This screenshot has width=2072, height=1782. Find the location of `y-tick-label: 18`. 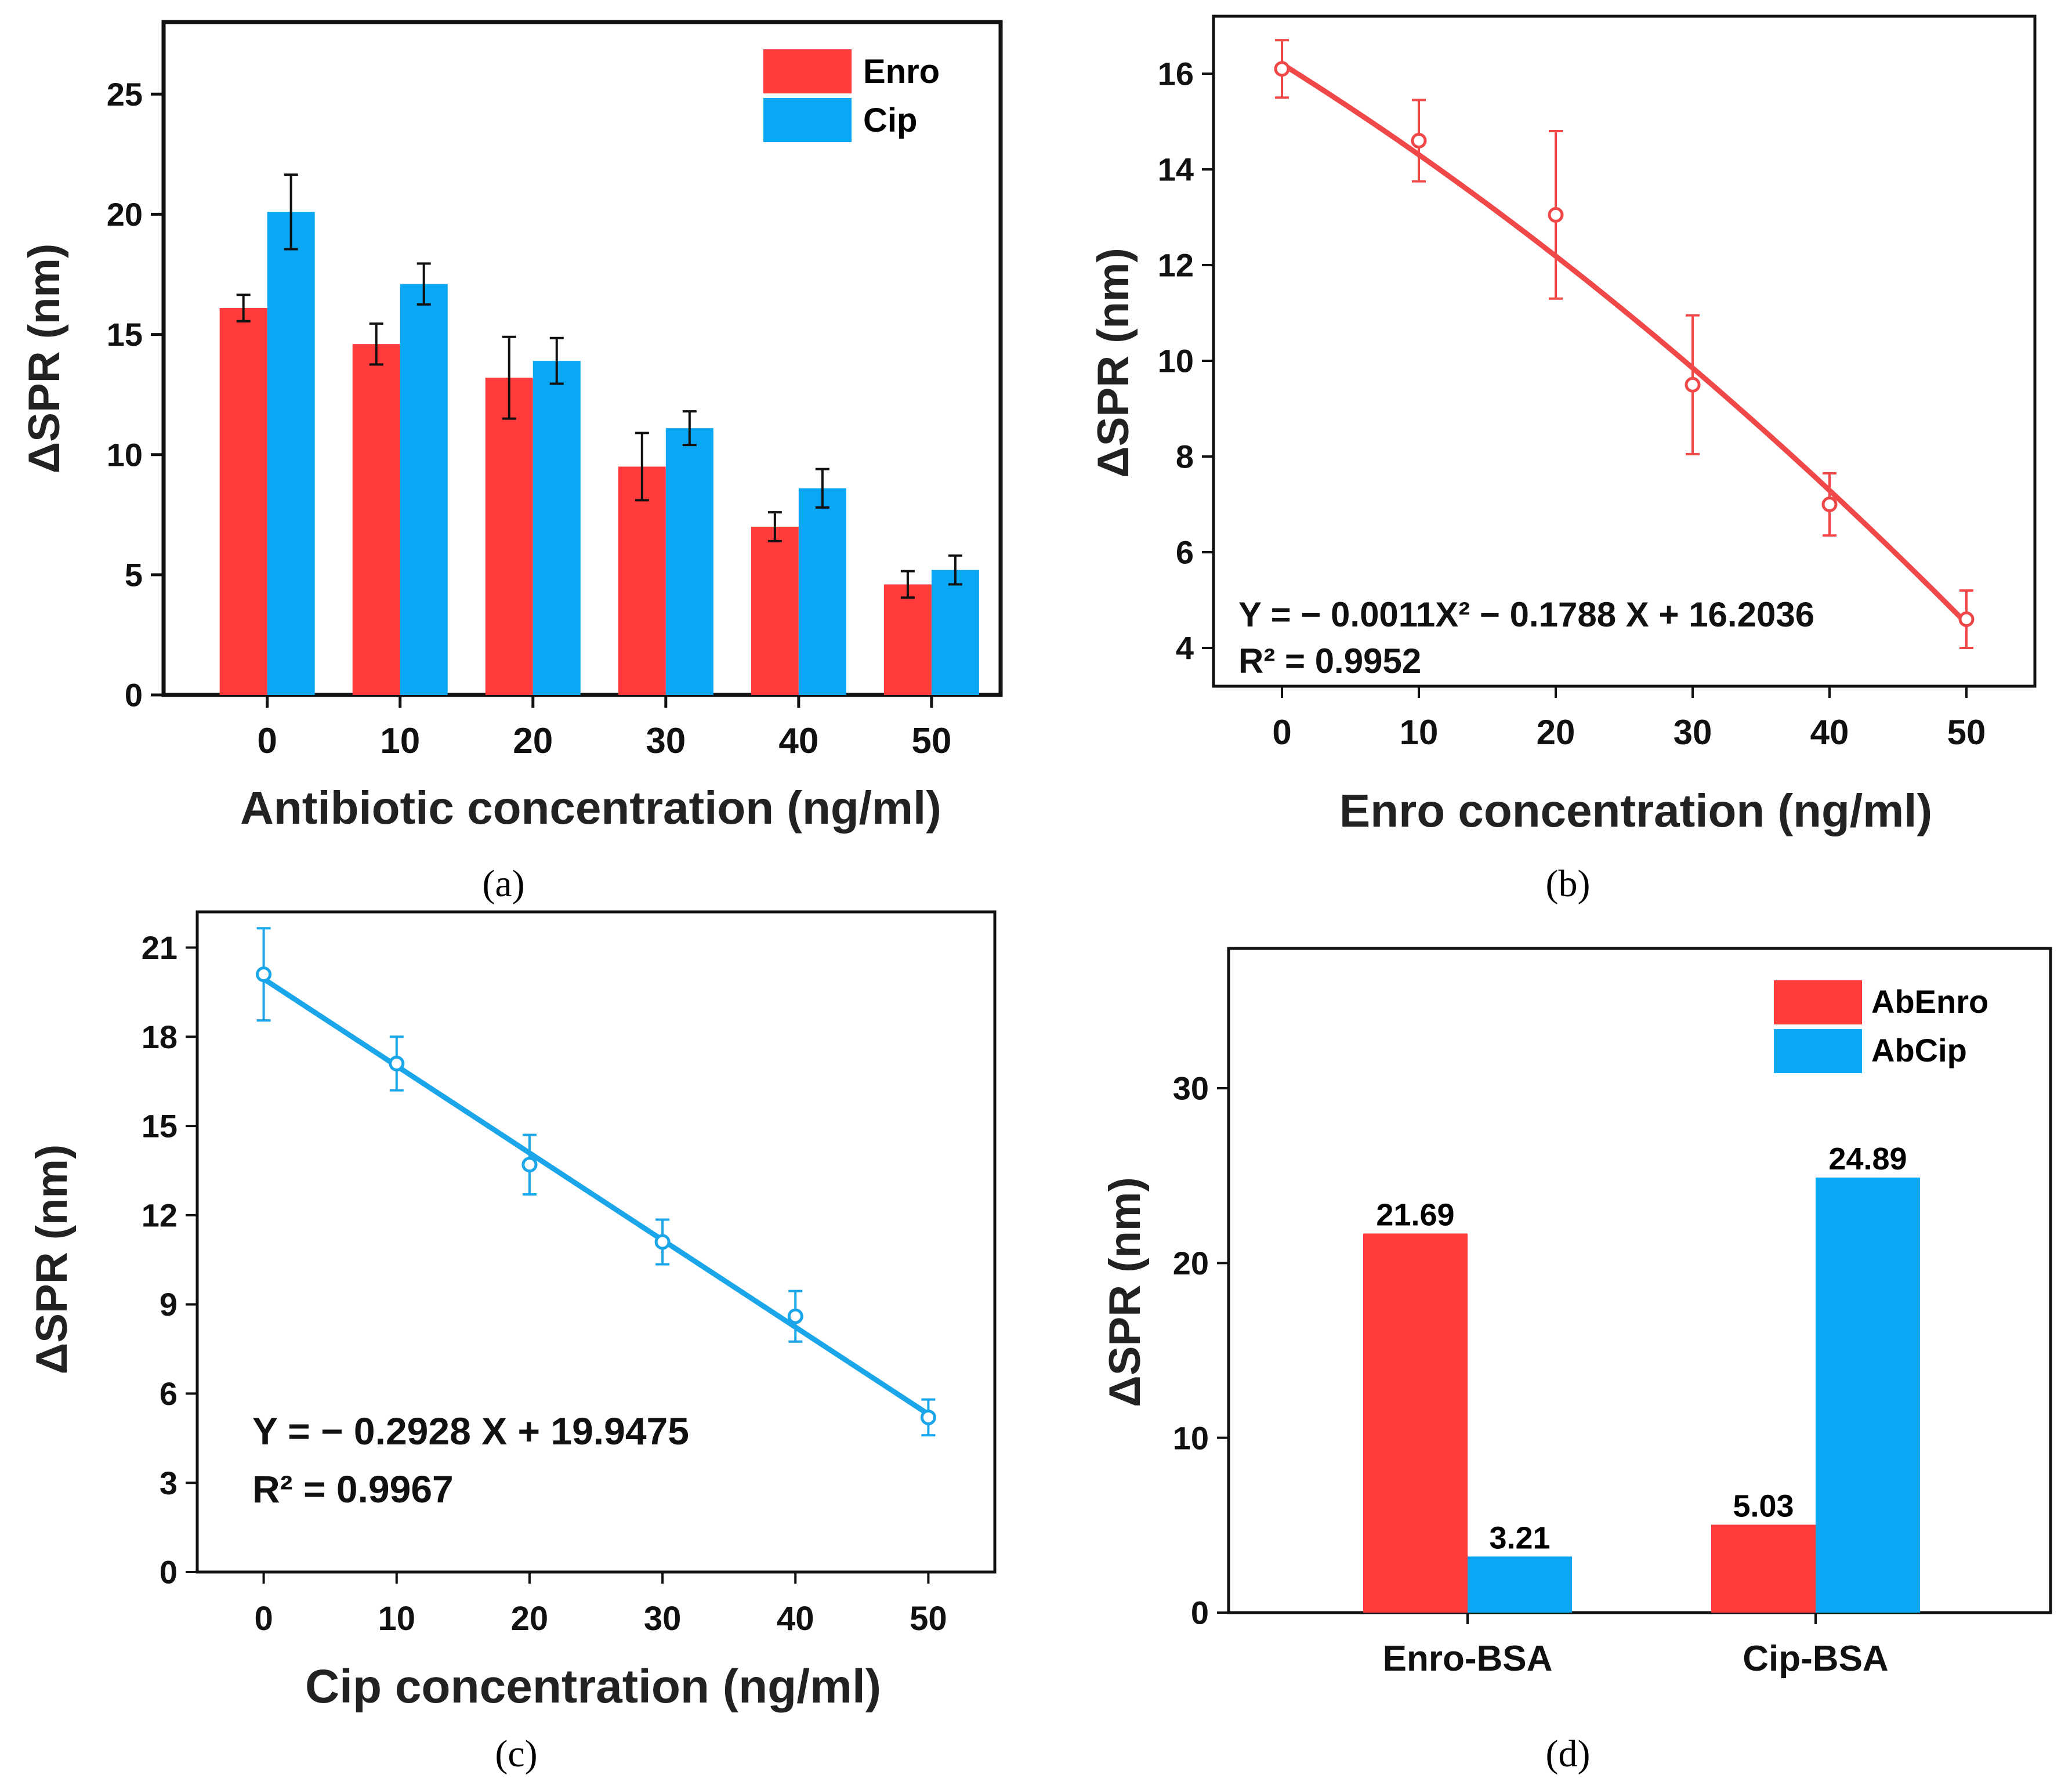

y-tick-label: 18 is located at coordinates (160, 1037).